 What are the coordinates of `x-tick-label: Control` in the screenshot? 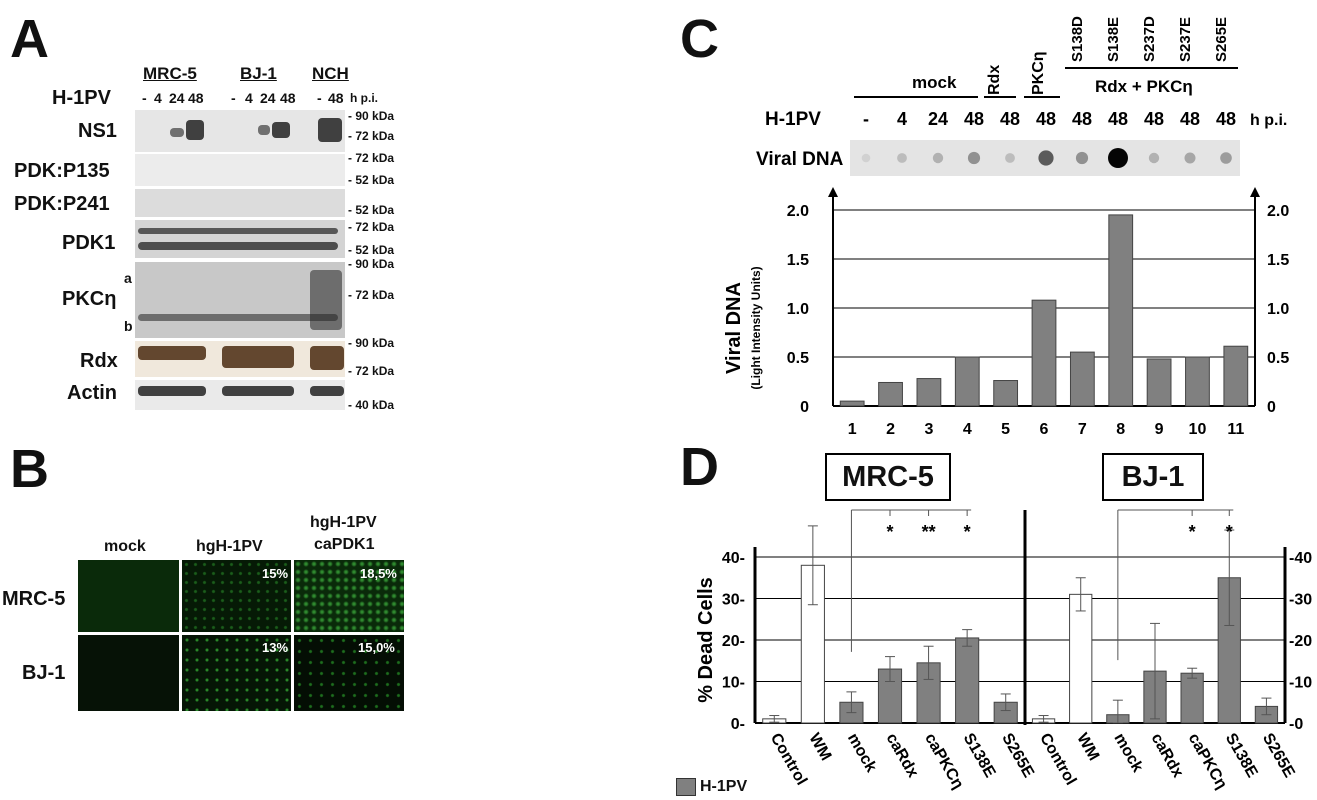 It's located at (1057, 760).